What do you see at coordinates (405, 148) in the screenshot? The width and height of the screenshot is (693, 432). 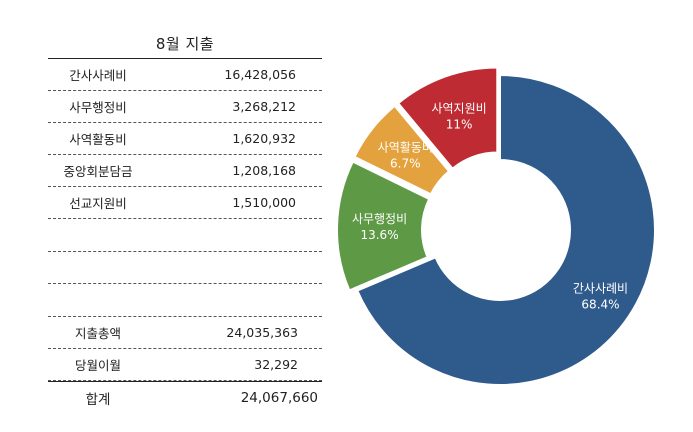 I see `slice-name-label: 사역활동비` at bounding box center [405, 148].